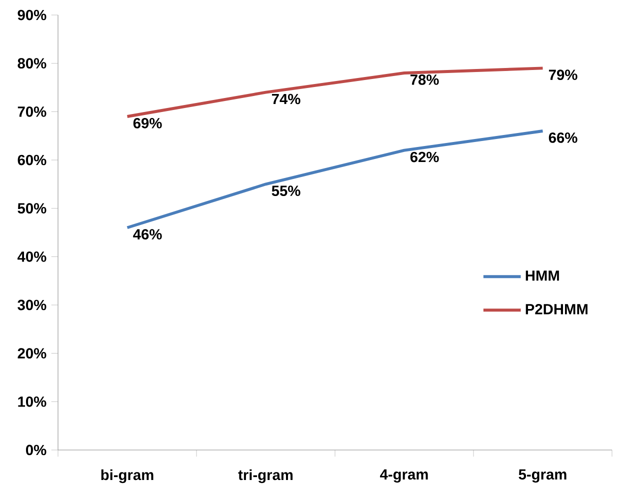 The height and width of the screenshot is (488, 642). I want to click on y-tick-label: 20%, so click(32, 353).